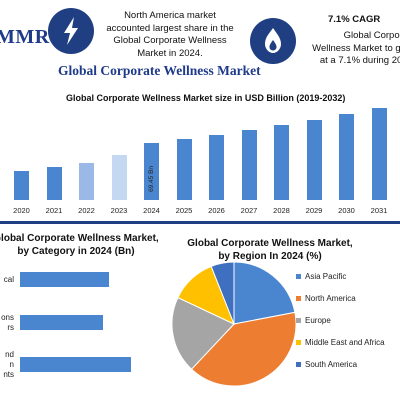 Image resolution: width=400 pixels, height=400 pixels. Describe the element at coordinates (330, 298) in the screenshot. I see `legend-label: North America` at that location.